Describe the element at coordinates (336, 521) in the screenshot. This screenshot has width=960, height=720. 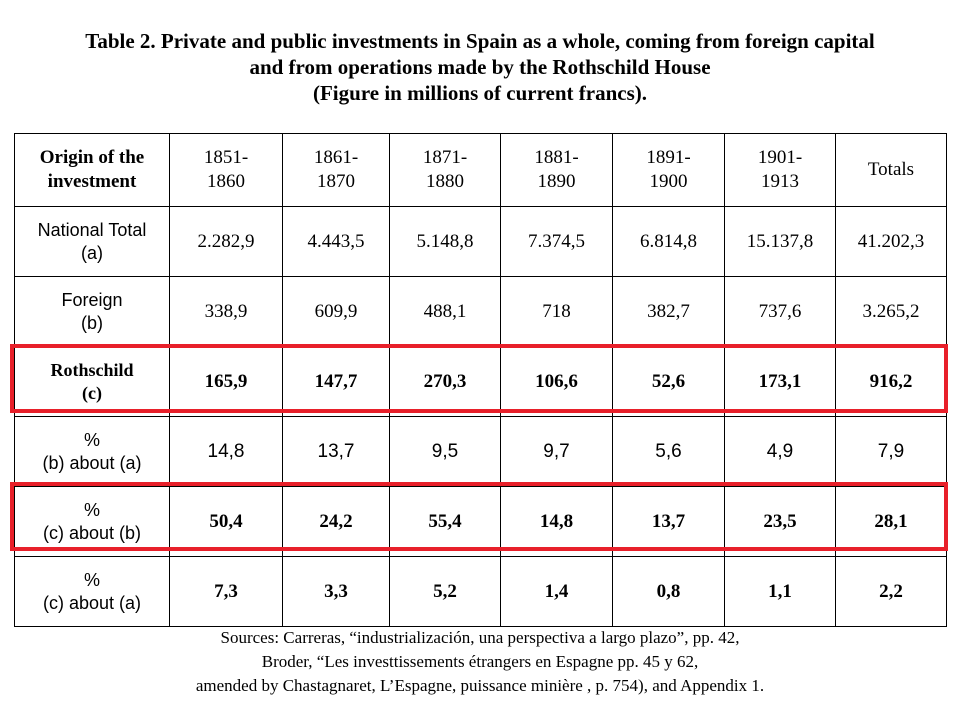
I see `value-cell: 24,2` at that location.